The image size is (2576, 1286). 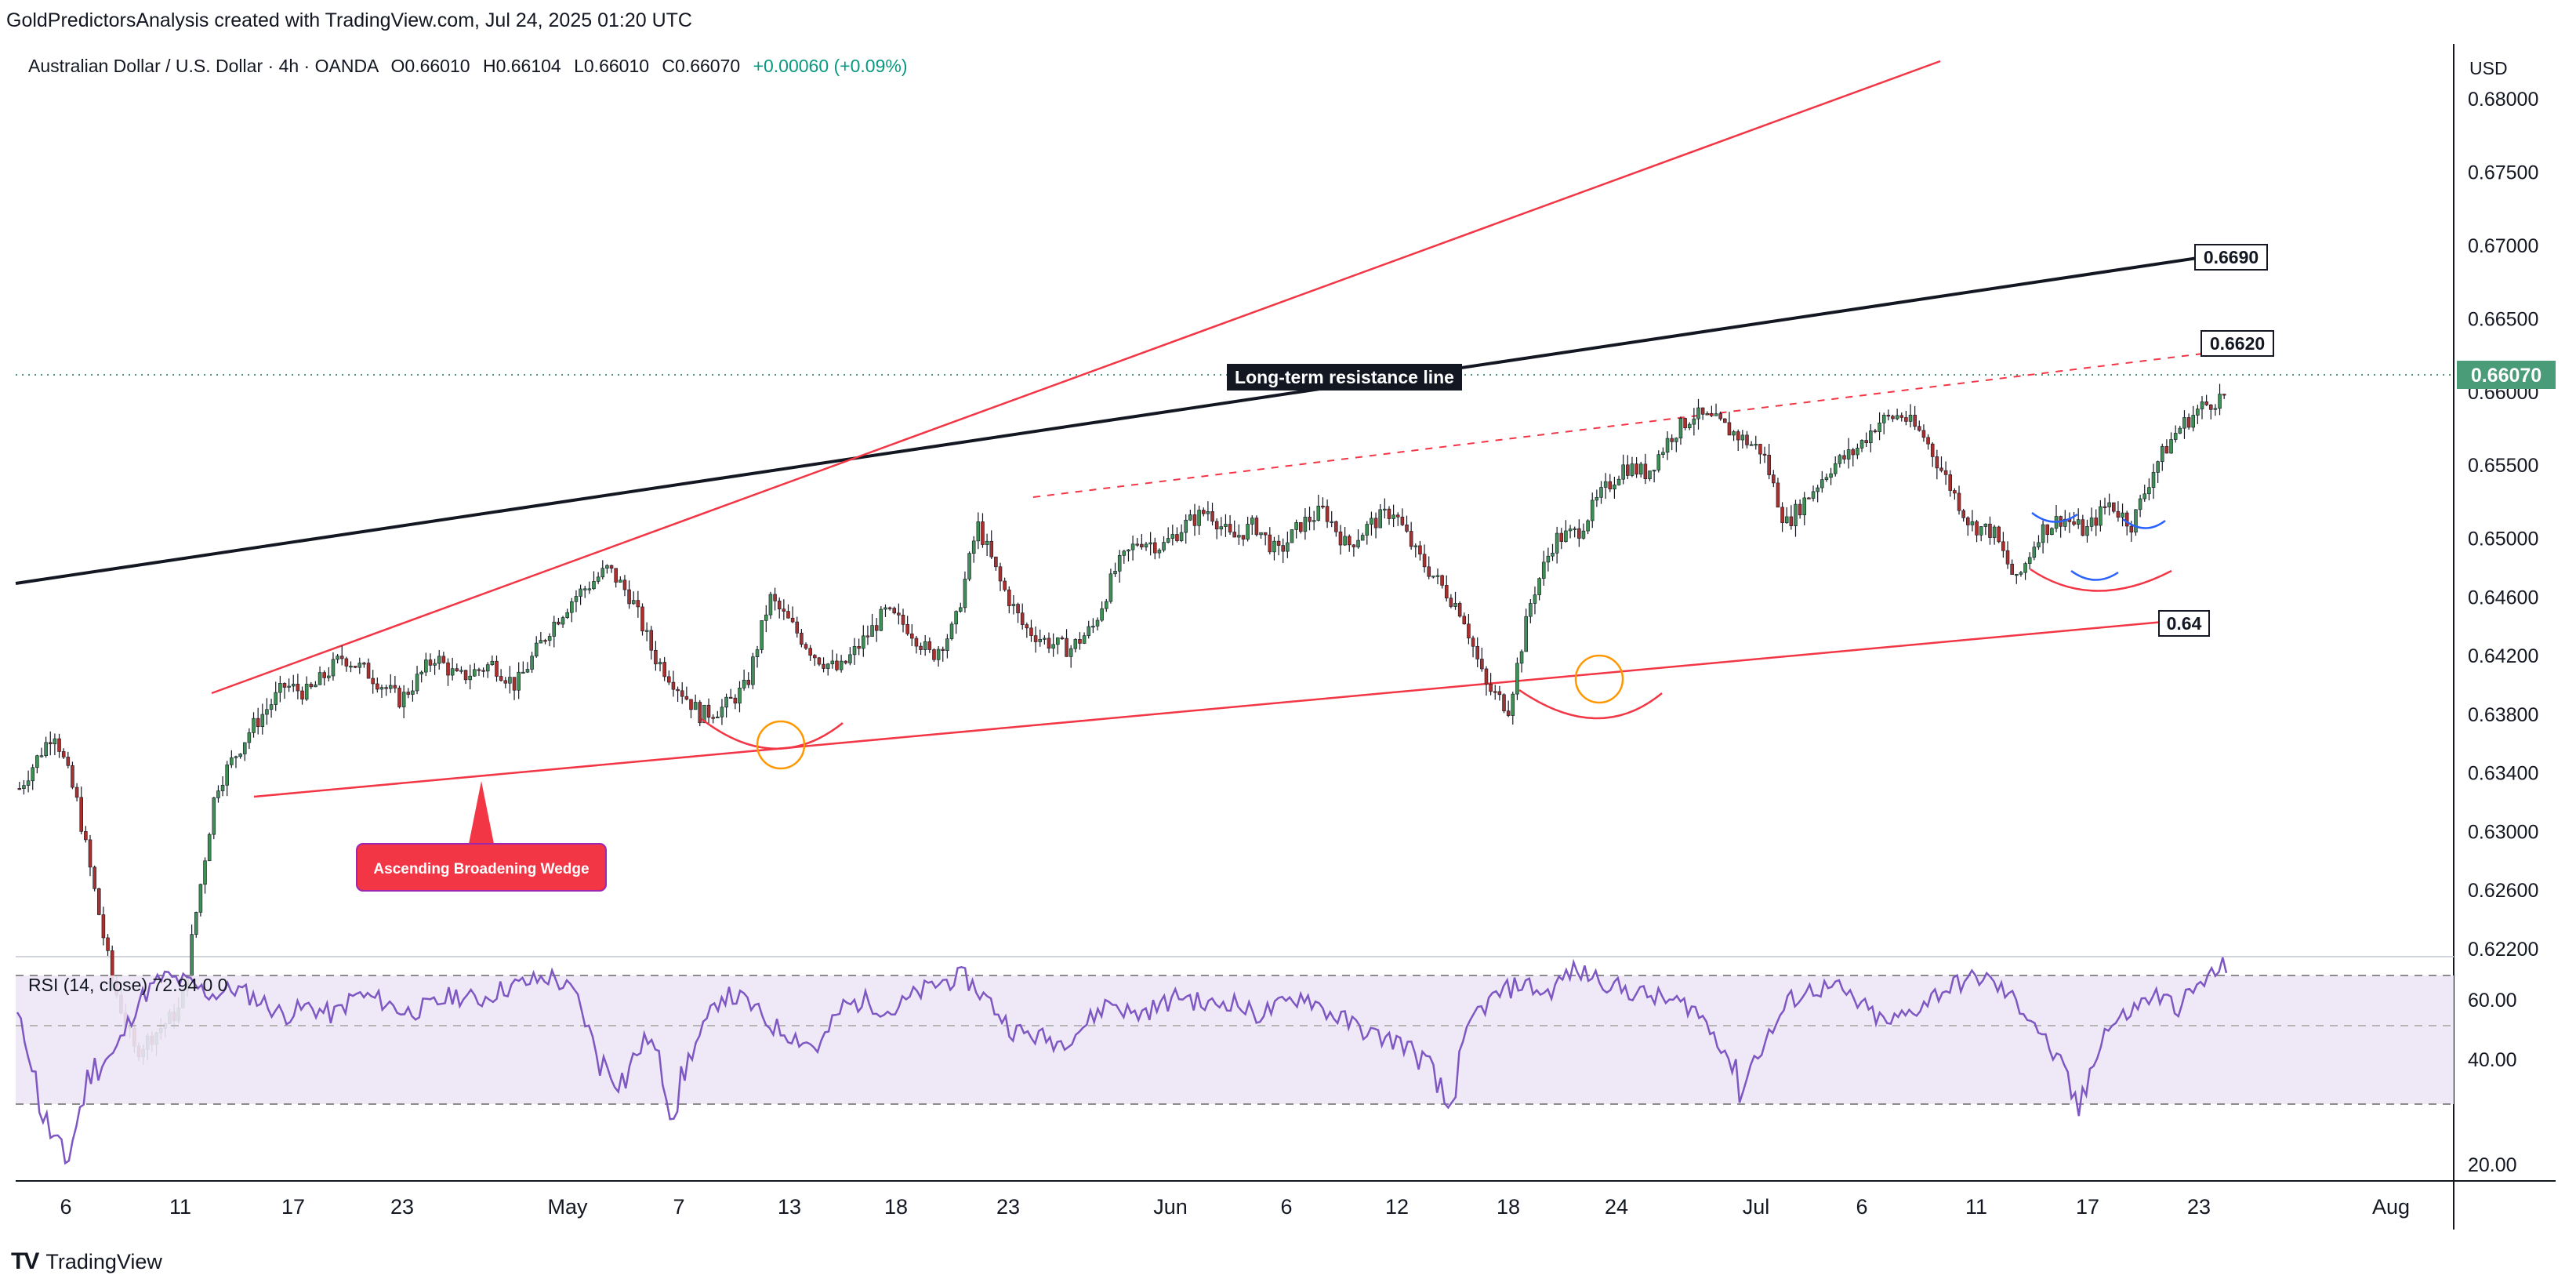 I want to click on last-price-badge, so click(x=2506, y=375).